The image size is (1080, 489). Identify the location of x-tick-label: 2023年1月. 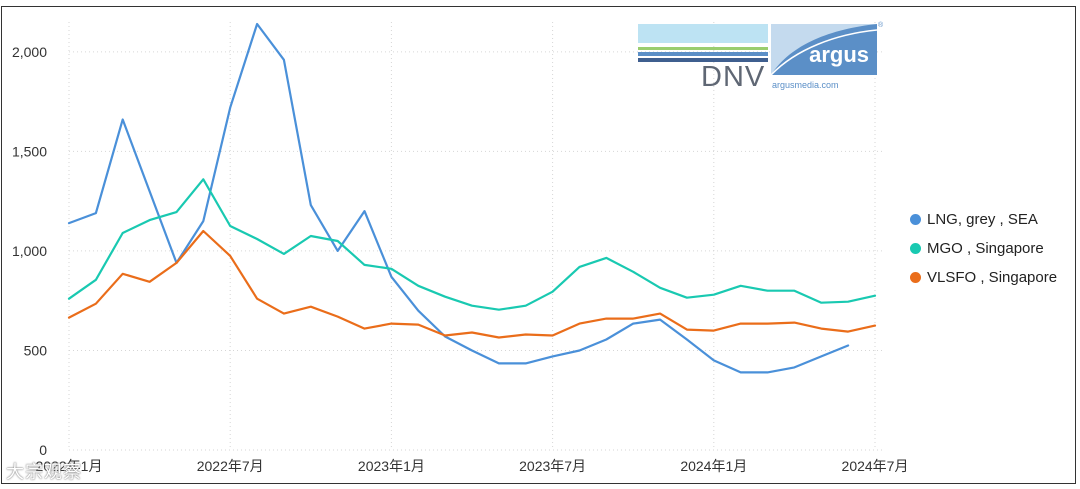
(391, 466).